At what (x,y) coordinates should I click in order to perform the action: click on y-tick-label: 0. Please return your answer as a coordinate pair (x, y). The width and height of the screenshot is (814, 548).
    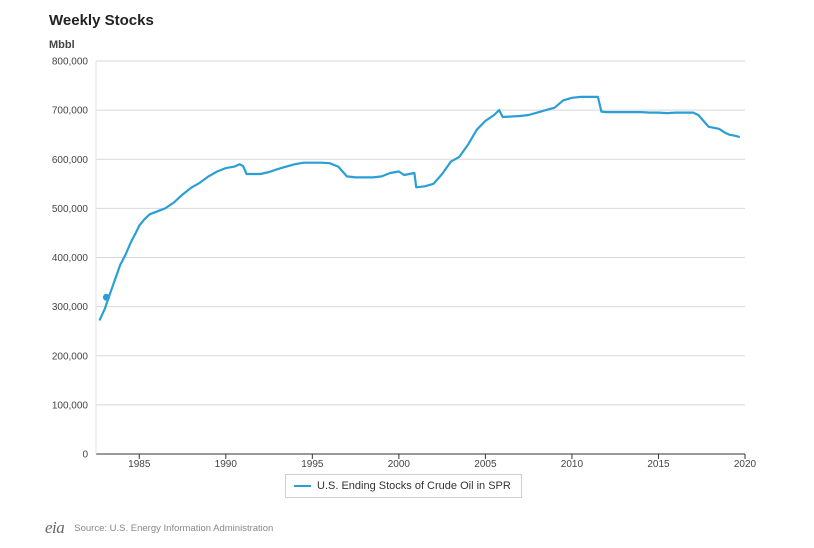
    Looking at the image, I should click on (85, 455).